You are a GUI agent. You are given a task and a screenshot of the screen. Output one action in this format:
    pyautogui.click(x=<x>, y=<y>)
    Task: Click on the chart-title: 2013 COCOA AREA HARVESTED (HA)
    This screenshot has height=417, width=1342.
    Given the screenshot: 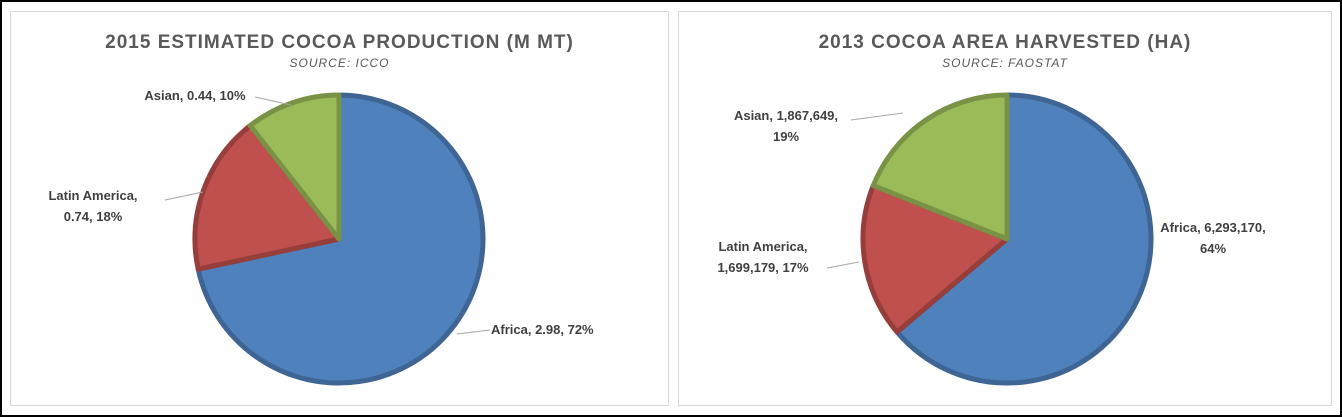 What is the action you would take?
    pyautogui.click(x=1005, y=42)
    